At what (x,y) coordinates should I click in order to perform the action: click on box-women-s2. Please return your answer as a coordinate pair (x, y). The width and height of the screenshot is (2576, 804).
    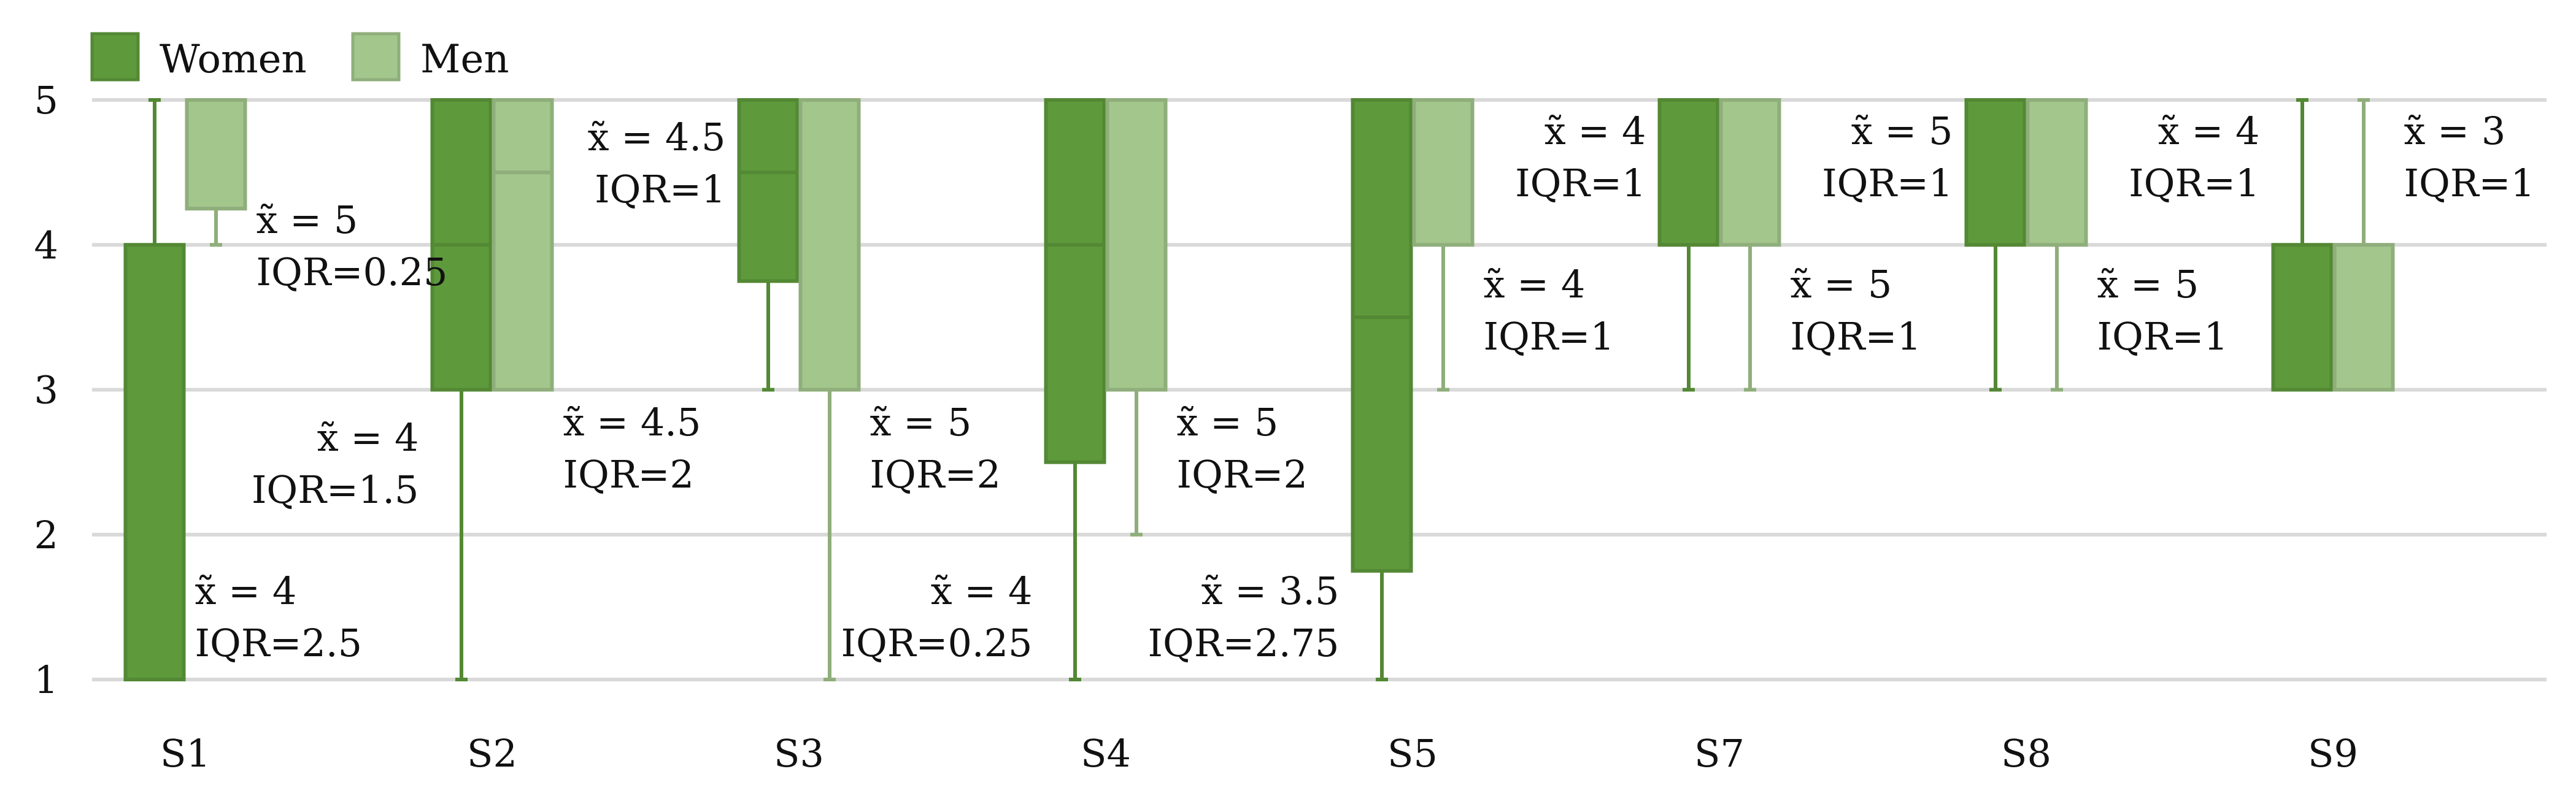
    Looking at the image, I should click on (462, 390).